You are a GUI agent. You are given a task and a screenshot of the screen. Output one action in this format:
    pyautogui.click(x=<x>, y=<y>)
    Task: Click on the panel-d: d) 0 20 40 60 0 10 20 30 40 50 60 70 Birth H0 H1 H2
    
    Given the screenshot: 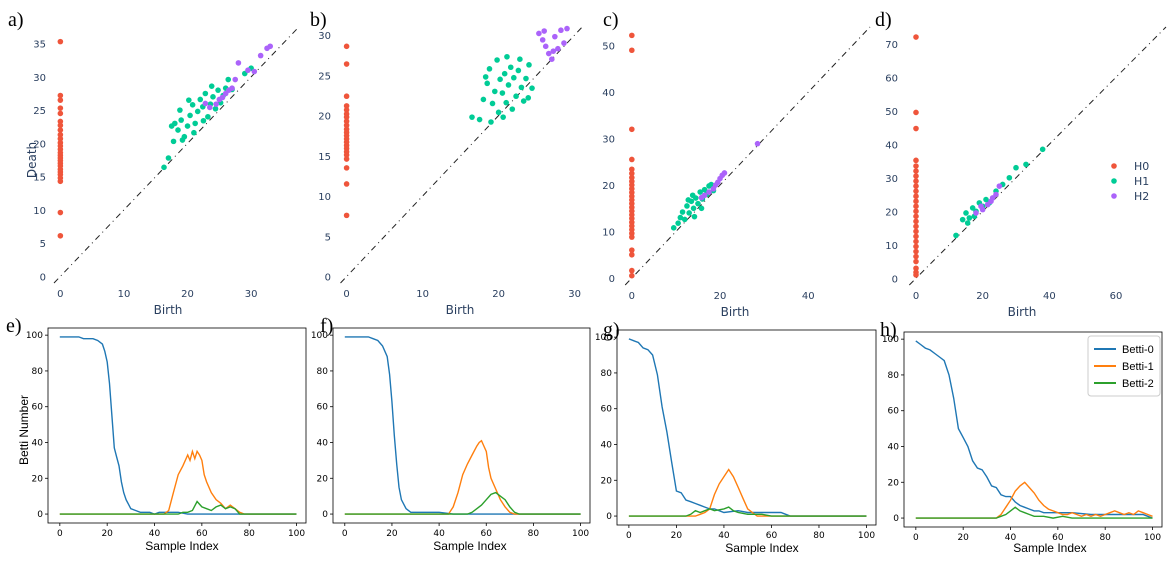 What is the action you would take?
    pyautogui.click(x=1021, y=164)
    